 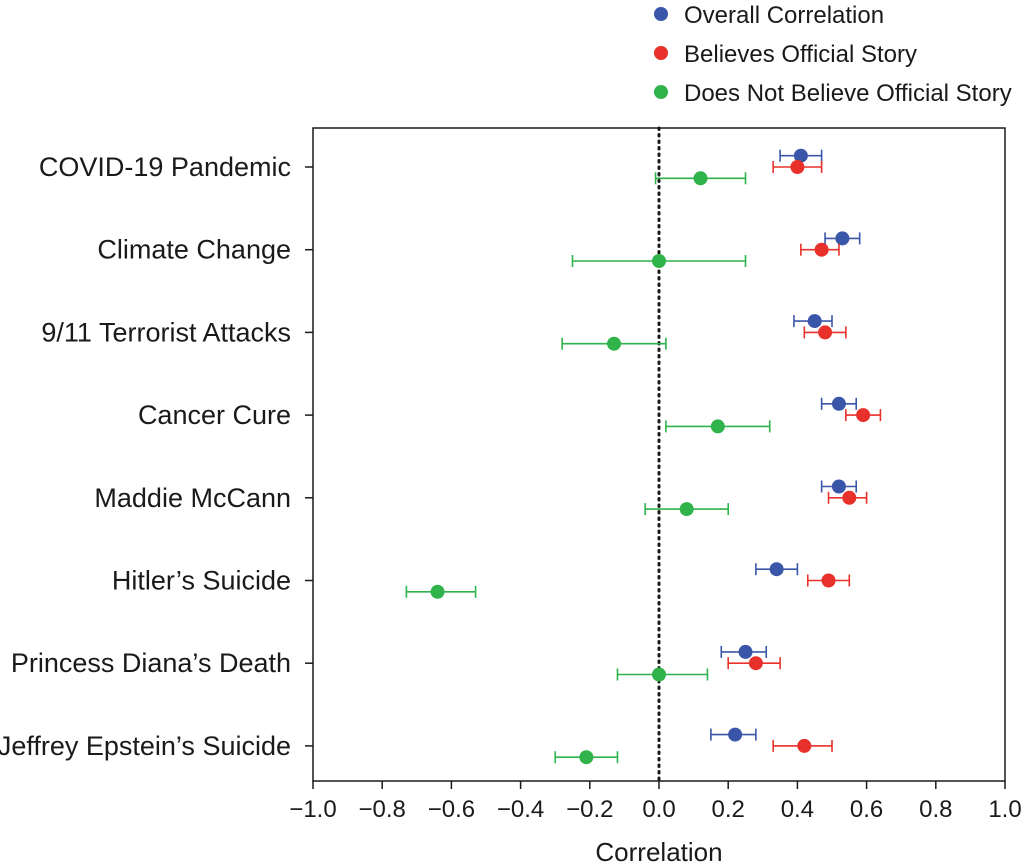 What do you see at coordinates (784, 15) in the screenshot?
I see `legend-label: Overall Correlation` at bounding box center [784, 15].